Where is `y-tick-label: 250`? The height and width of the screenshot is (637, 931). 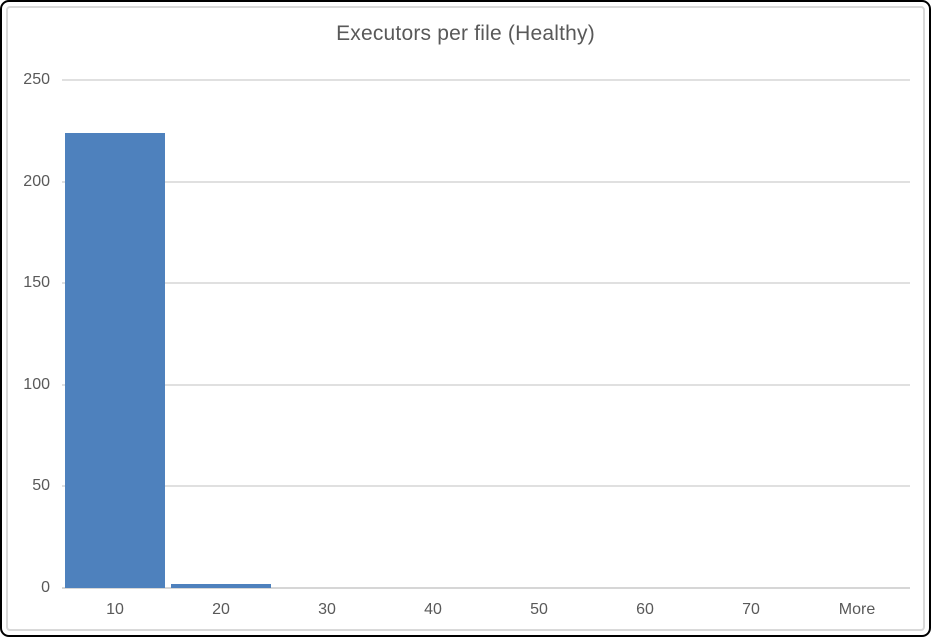
y-tick-label: 250 is located at coordinates (36, 79).